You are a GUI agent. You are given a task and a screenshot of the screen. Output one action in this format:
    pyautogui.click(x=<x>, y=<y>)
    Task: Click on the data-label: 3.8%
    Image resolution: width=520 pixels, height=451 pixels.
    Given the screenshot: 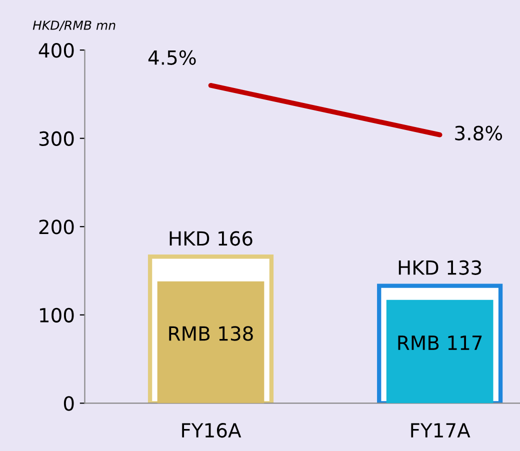 What is the action you would take?
    pyautogui.click(x=478, y=133)
    